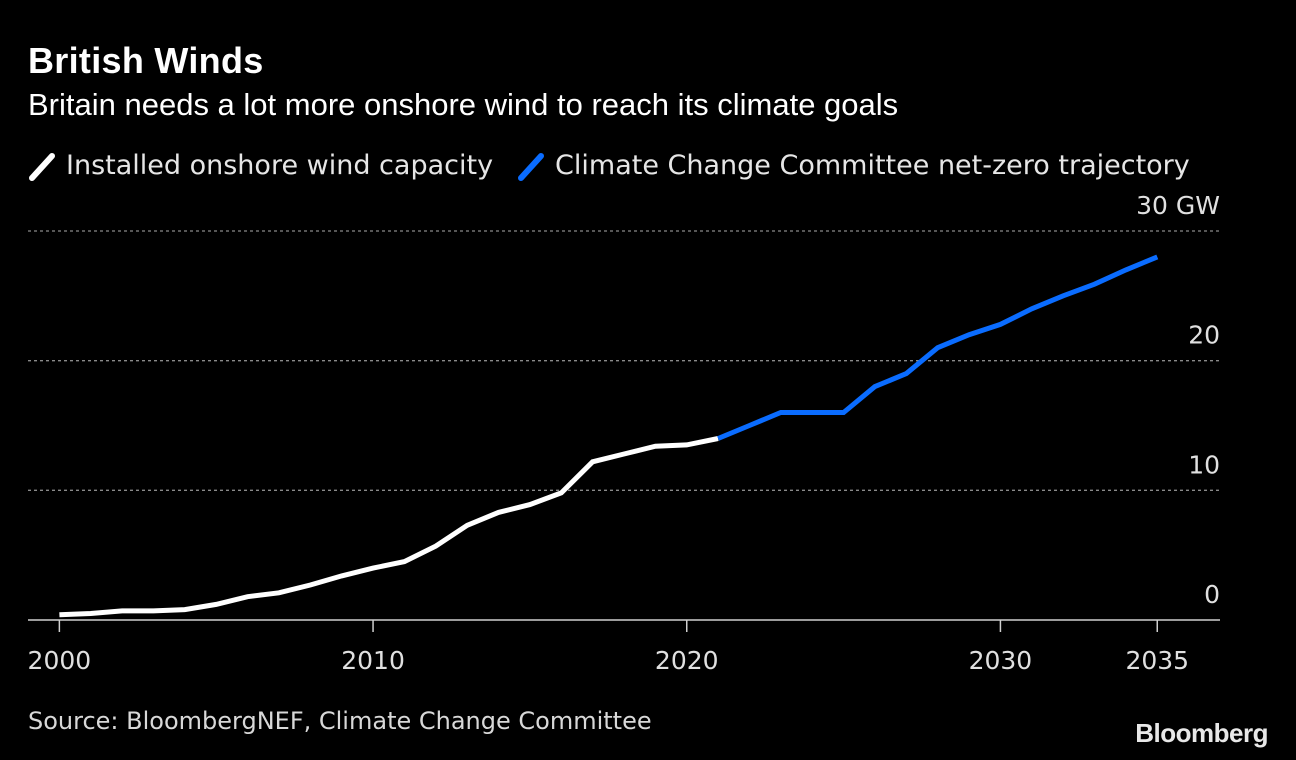 This screenshot has height=760, width=1296. Describe the element at coordinates (531, 166) in the screenshot. I see `legend-swatch-trajectory` at that location.